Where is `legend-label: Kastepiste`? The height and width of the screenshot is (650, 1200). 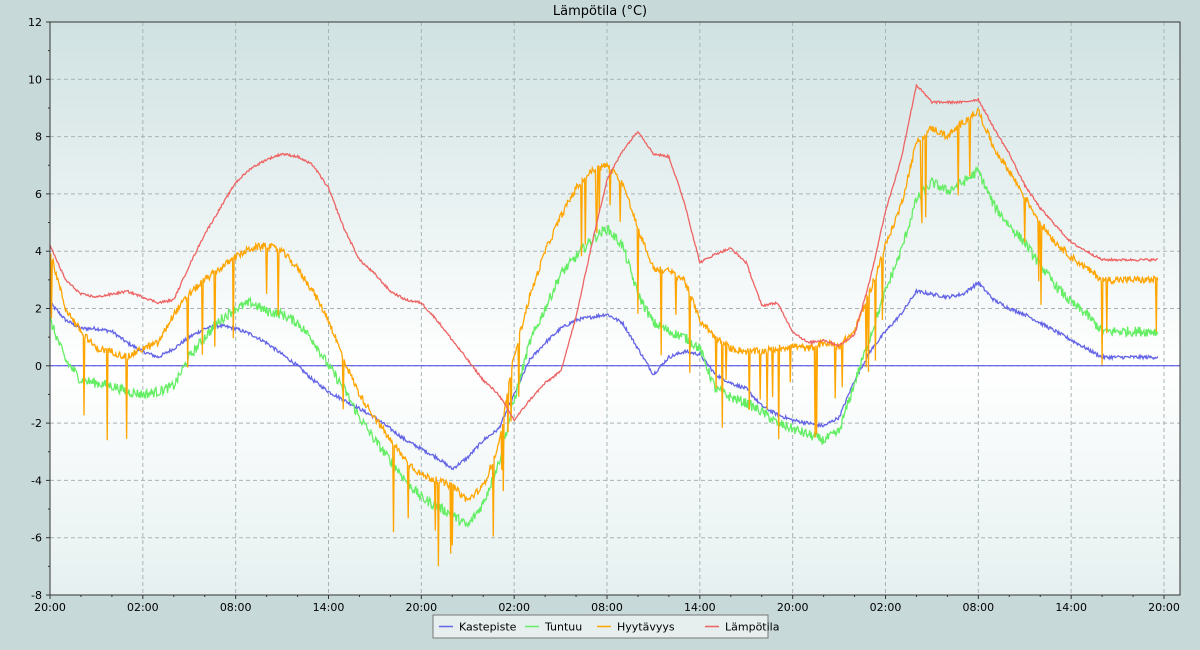 legend-label: Kastepiste is located at coordinates (488, 627).